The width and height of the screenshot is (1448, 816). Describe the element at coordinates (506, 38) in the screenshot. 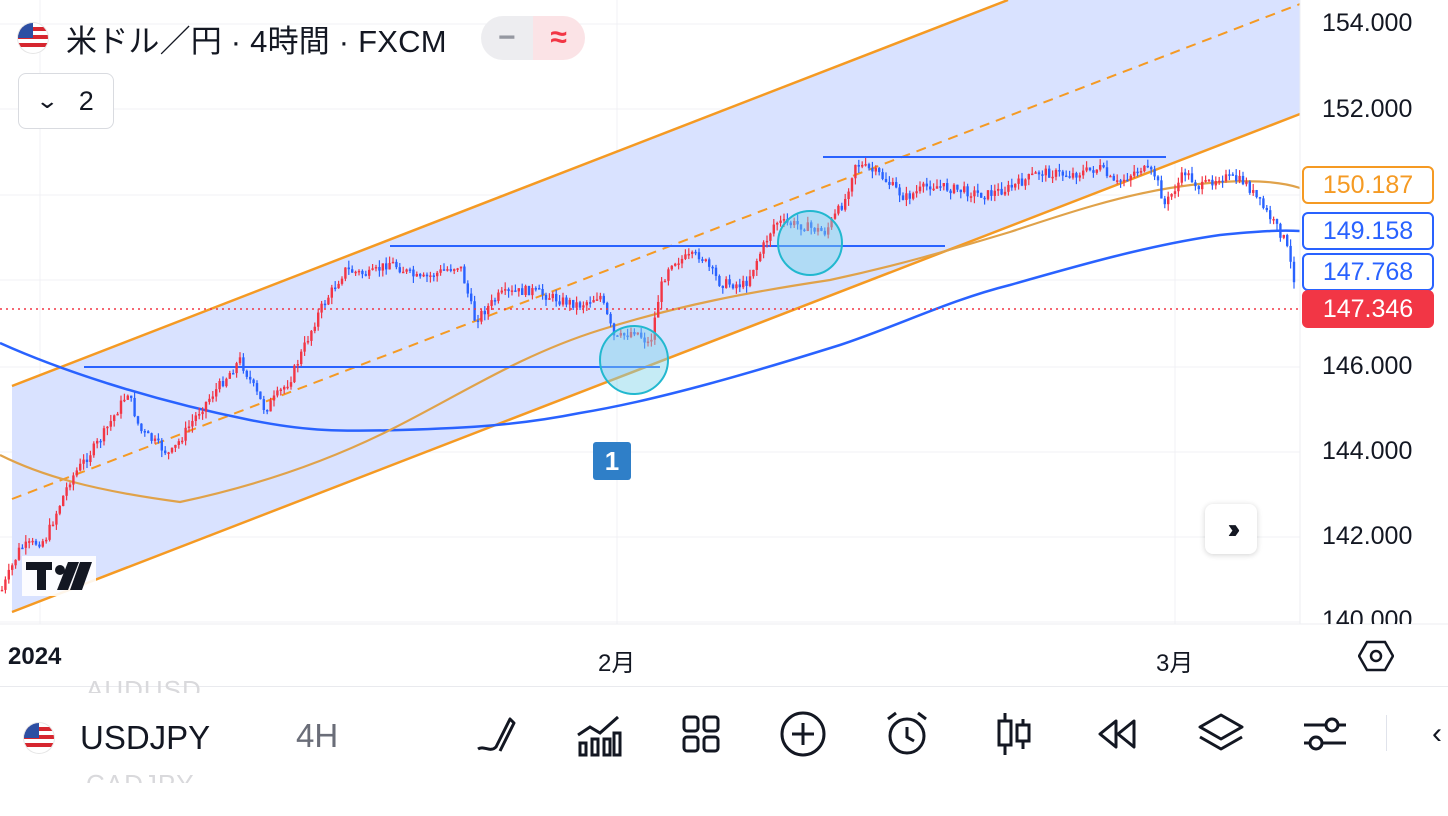

I see `minus-icon: −` at that location.